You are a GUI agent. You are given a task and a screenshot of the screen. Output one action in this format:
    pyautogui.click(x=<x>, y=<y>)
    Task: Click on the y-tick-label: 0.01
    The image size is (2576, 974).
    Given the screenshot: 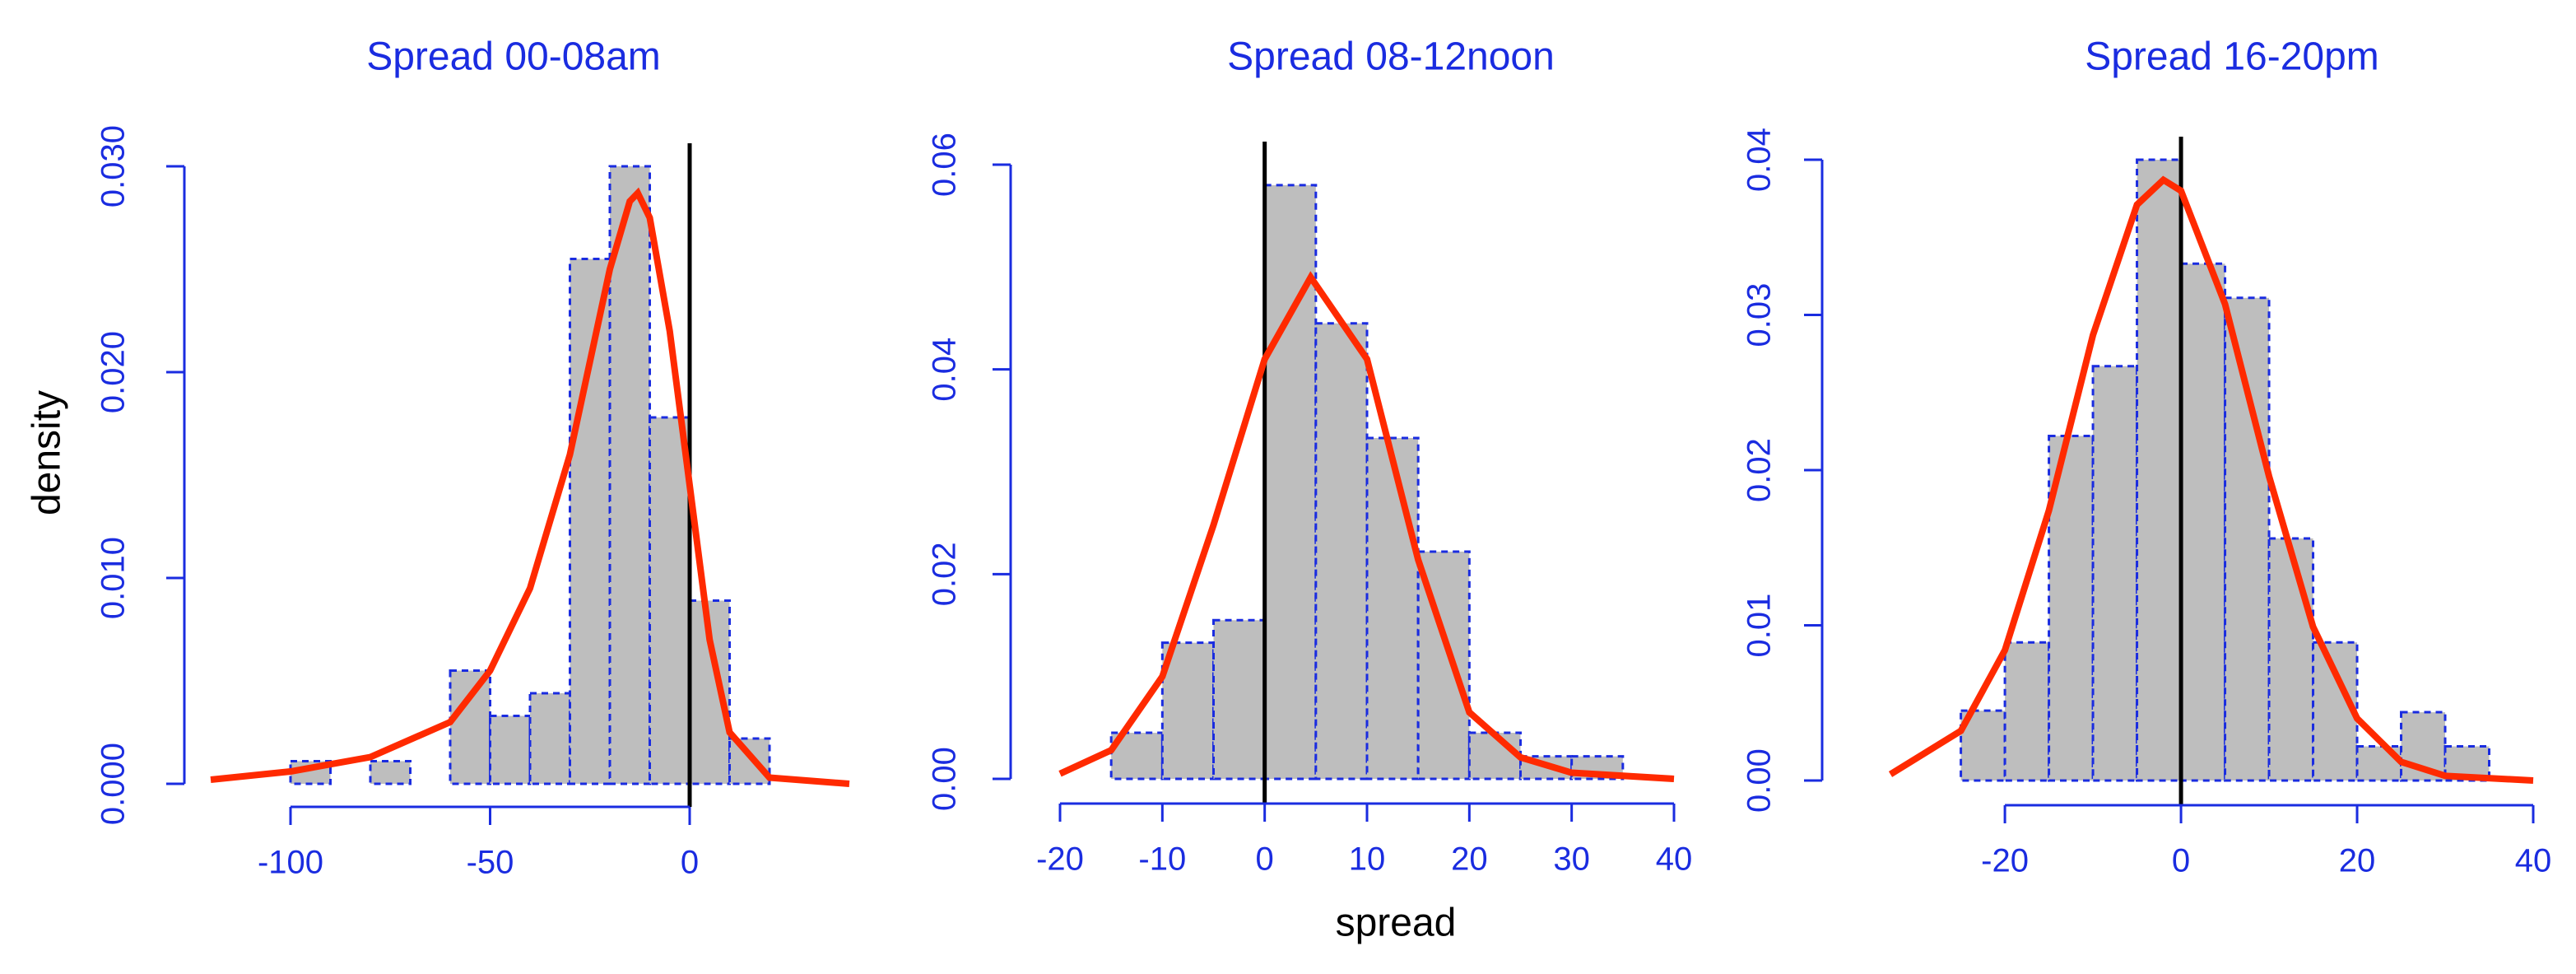 What is the action you would take?
    pyautogui.click(x=1759, y=626)
    